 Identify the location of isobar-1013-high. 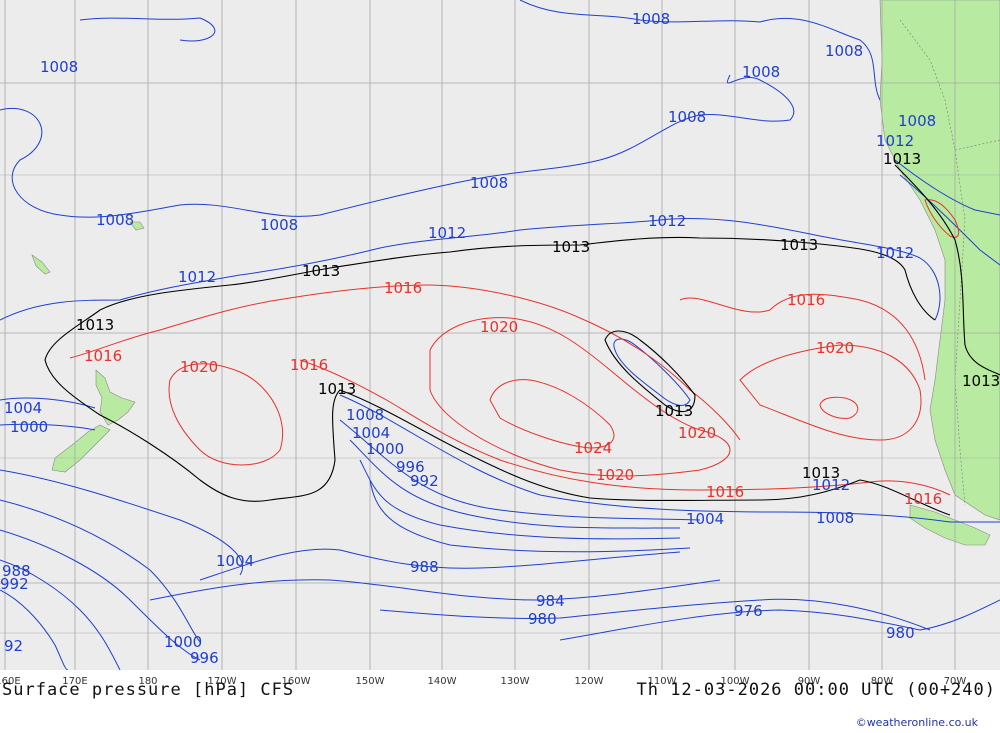
(650, 371).